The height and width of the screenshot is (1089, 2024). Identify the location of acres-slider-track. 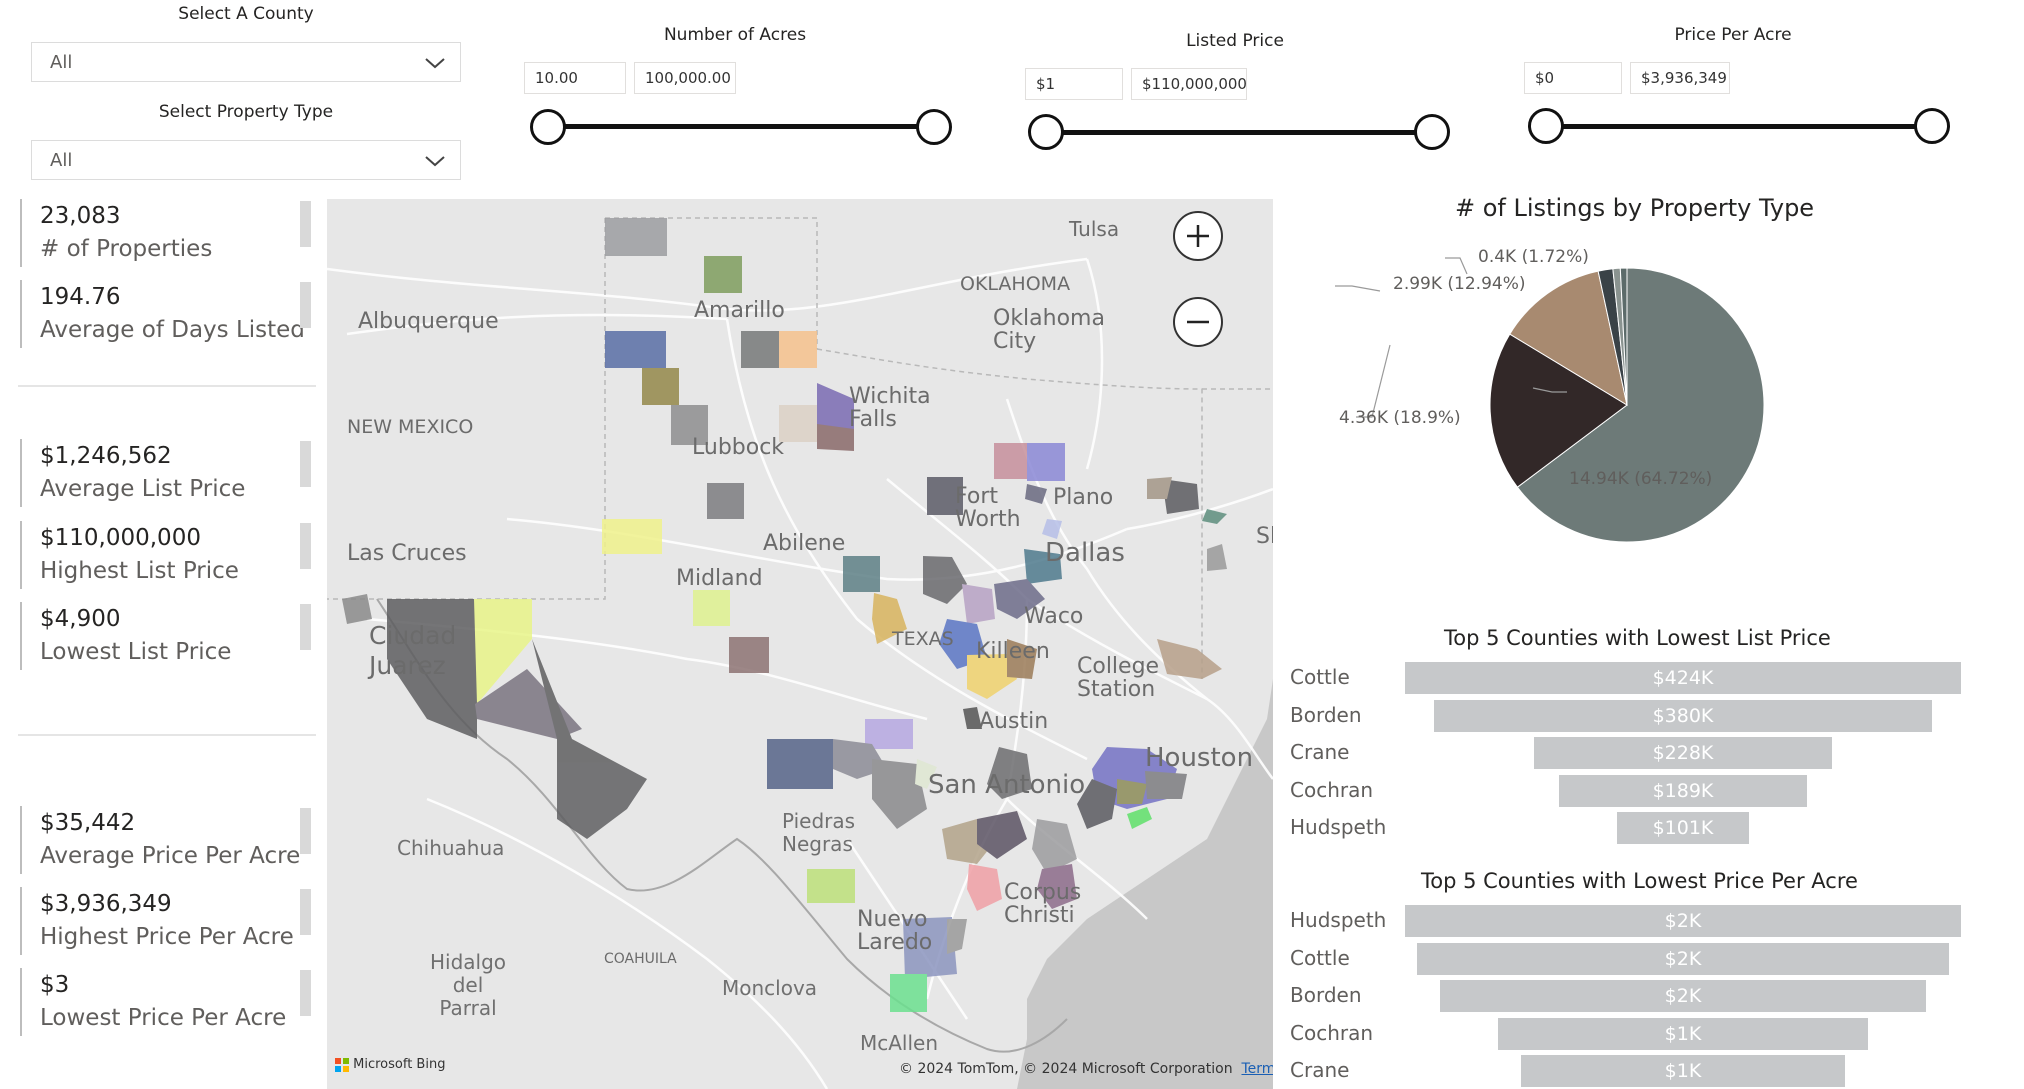
(741, 126).